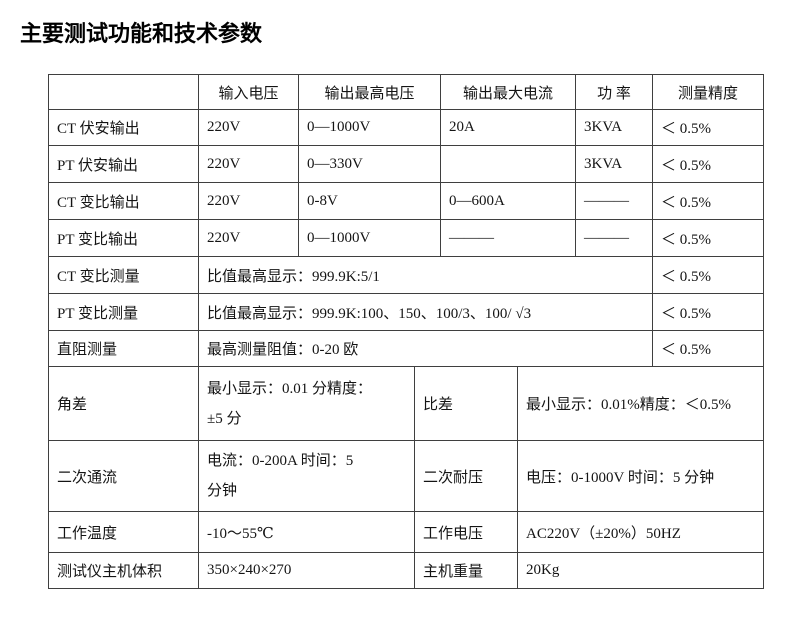 The image size is (800, 632). I want to click on row-label: PT 变比输出, so click(123, 238).